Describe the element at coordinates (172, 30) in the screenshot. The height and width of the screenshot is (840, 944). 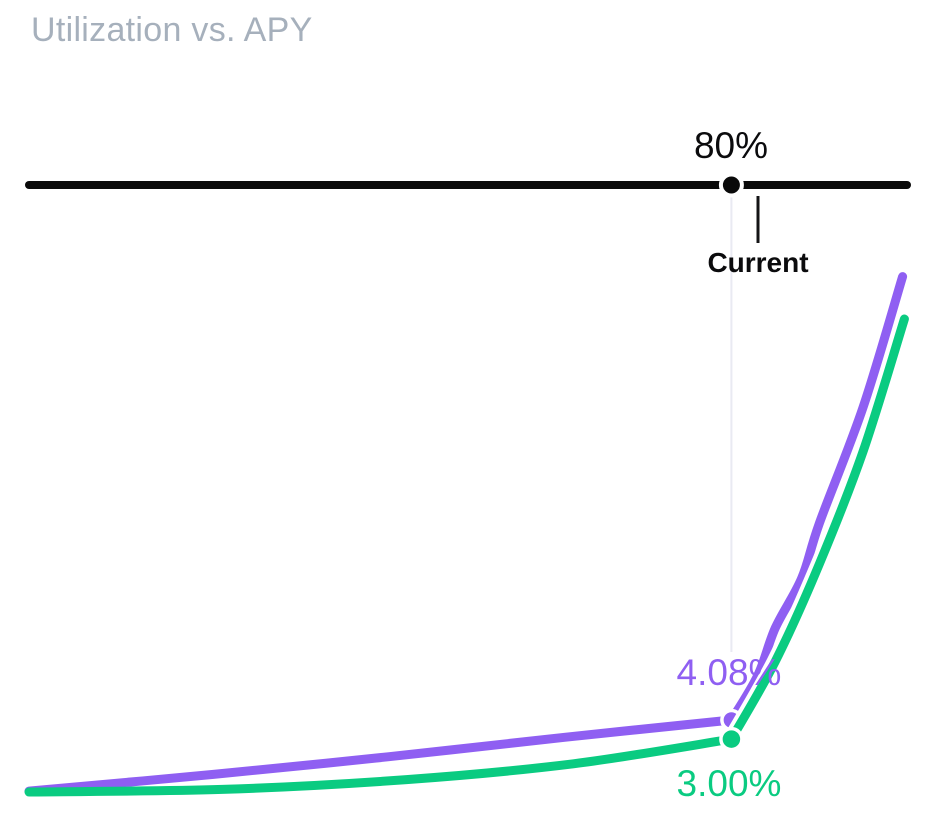
I see `chart-title: Utilization vs. APY` at that location.